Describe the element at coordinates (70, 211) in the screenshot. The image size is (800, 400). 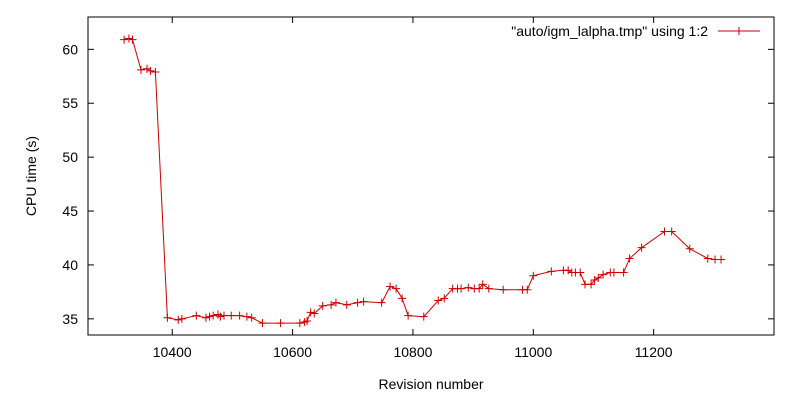
I see `y-tick-label: 45` at that location.